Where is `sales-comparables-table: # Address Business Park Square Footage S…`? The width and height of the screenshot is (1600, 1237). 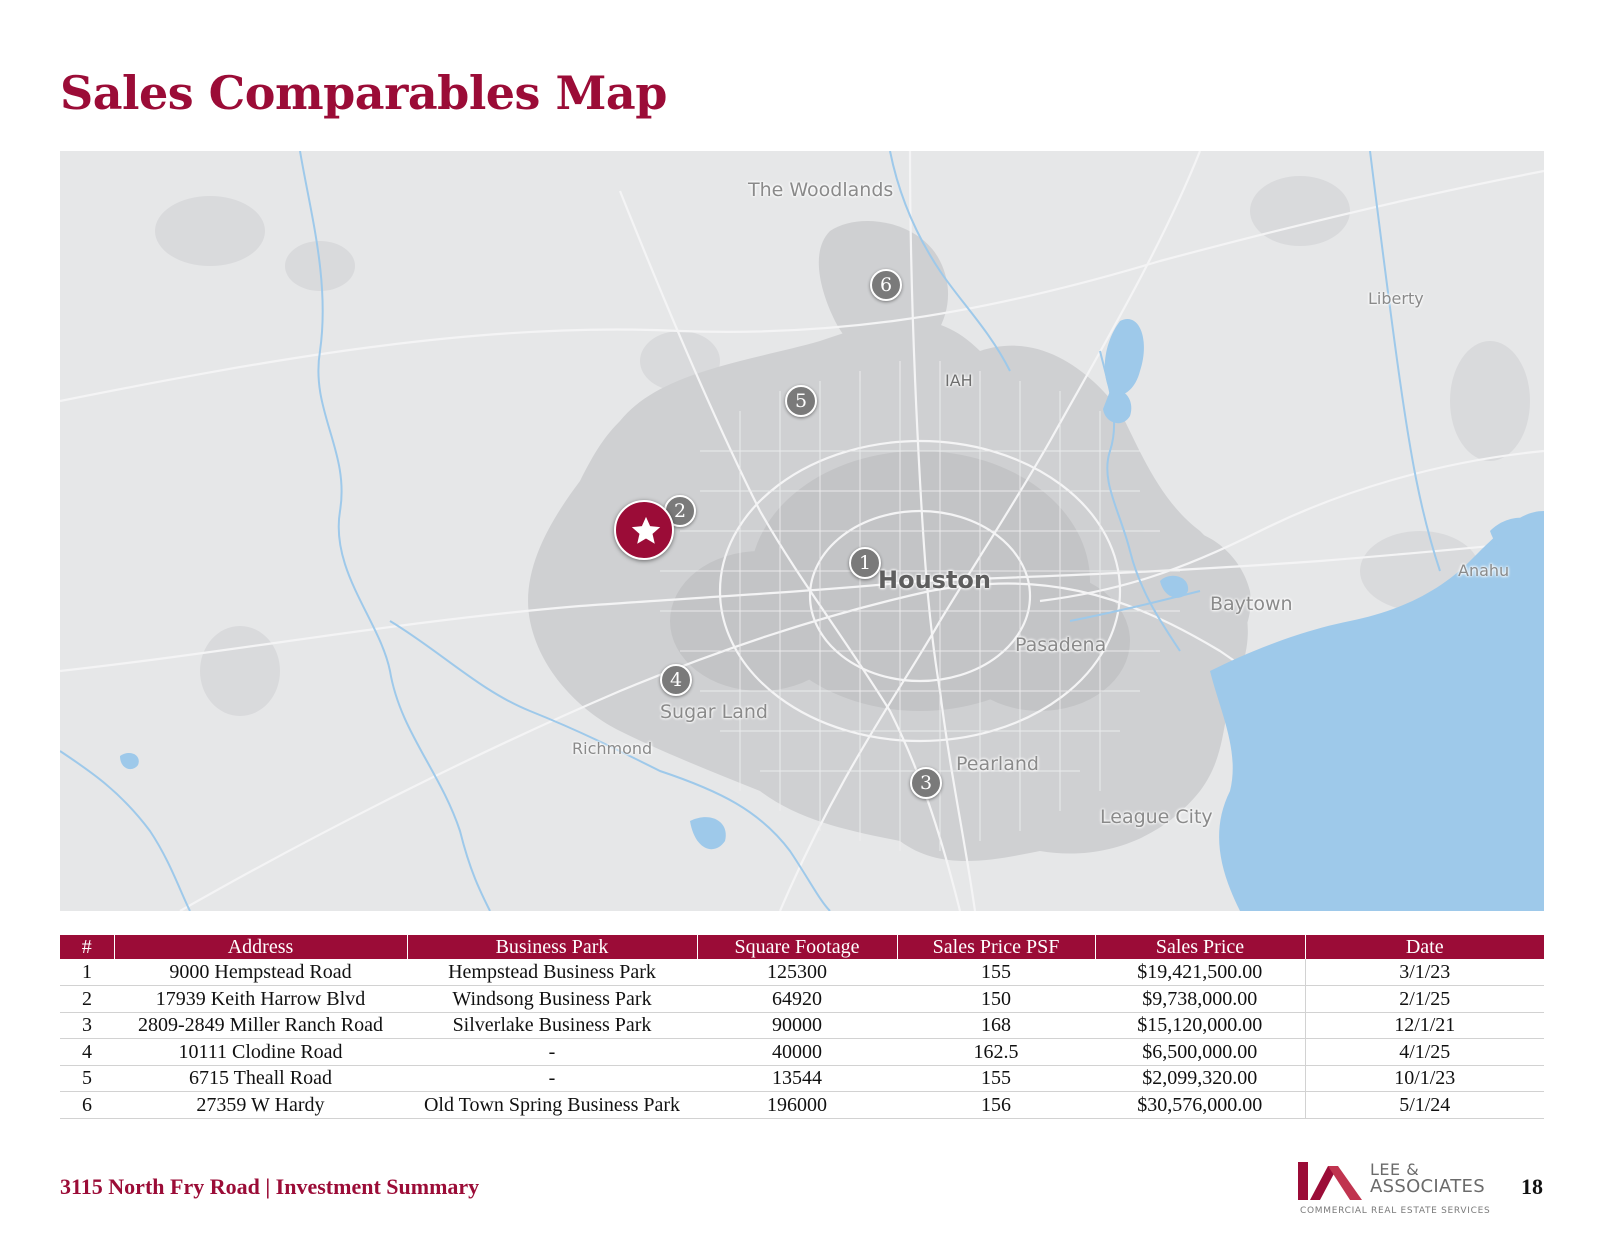 sales-comparables-table: # Address Business Park Square Footage S… is located at coordinates (802, 1027).